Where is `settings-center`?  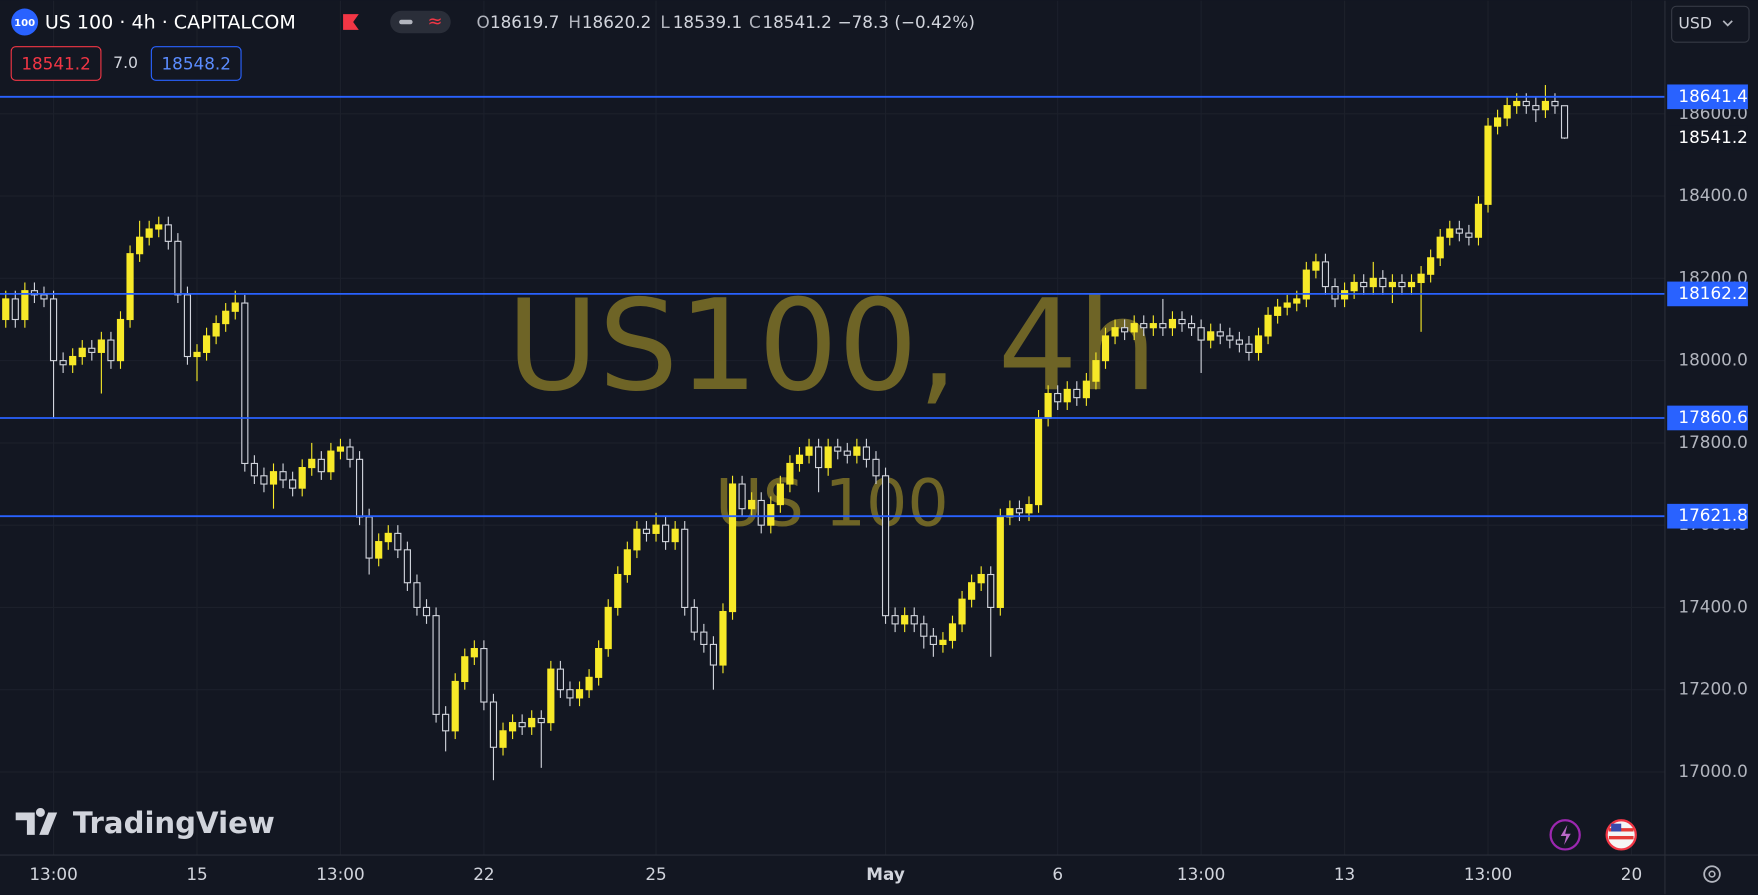
settings-center is located at coordinates (1712, 874).